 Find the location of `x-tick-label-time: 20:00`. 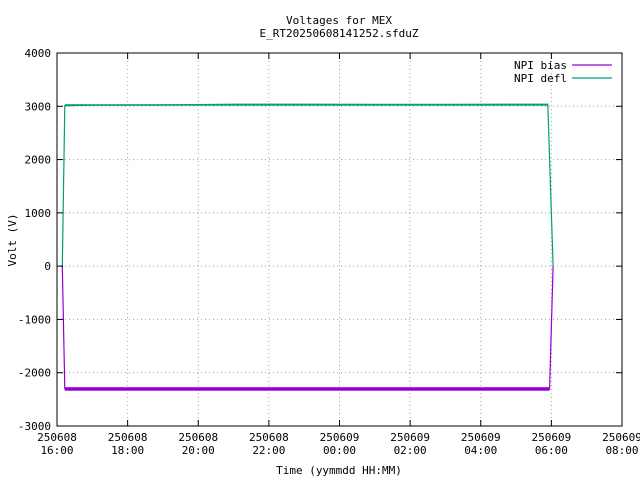

x-tick-label-time: 20:00 is located at coordinates (198, 450).